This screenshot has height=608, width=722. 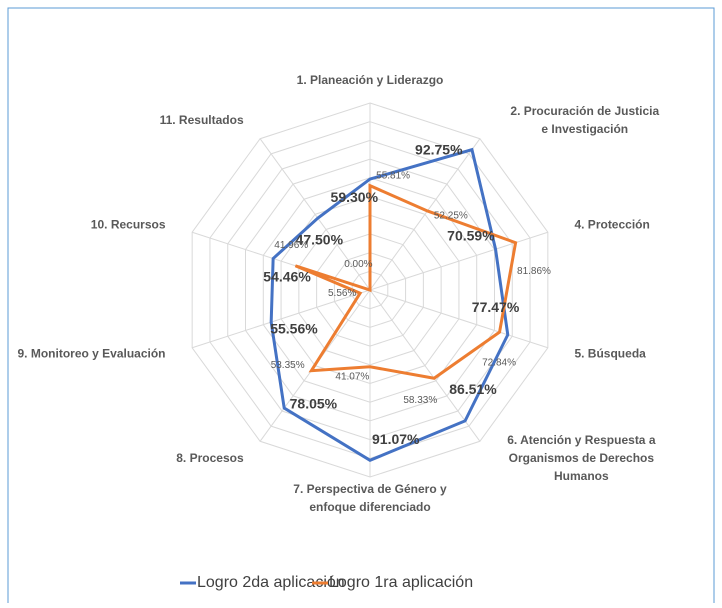 I want to click on data-label: 47.50%, so click(x=320, y=239).